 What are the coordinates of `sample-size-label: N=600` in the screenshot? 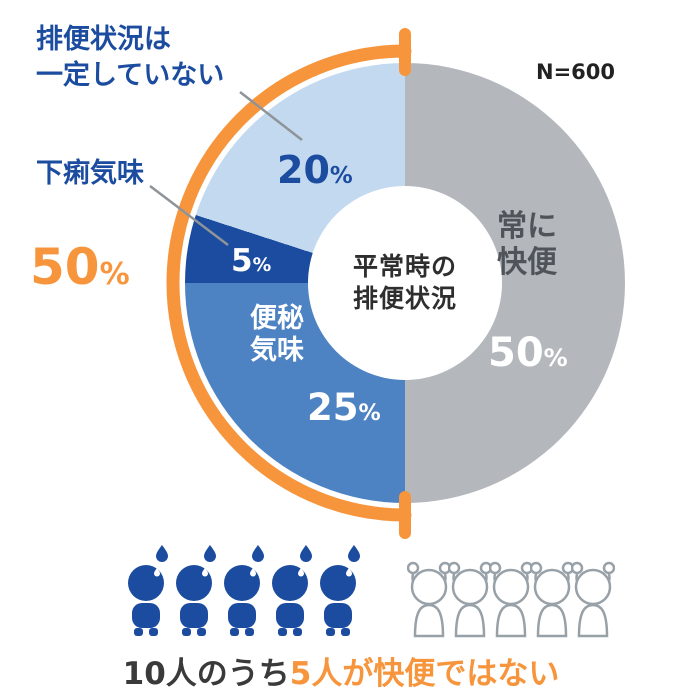 It's located at (576, 72).